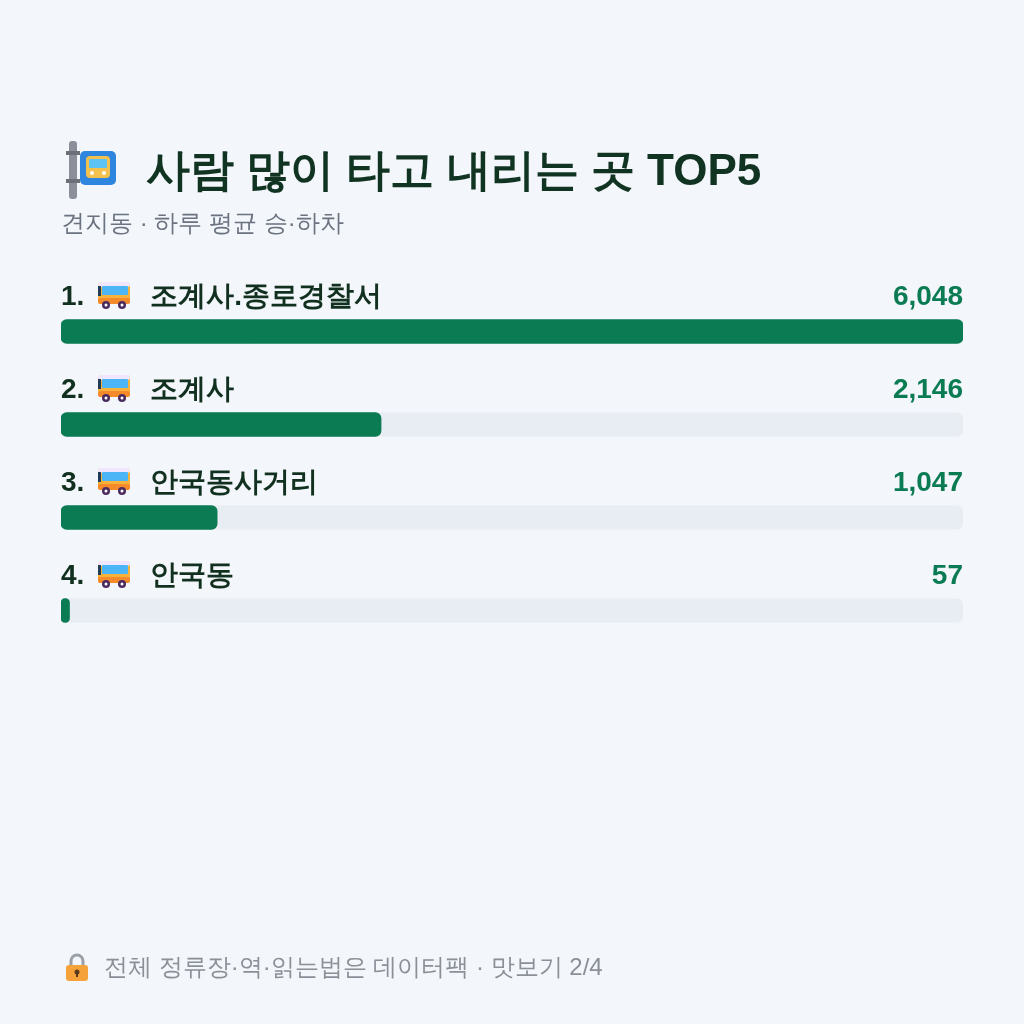 The height and width of the screenshot is (1024, 1024). Describe the element at coordinates (148, 574) in the screenshot. I see `category-label: 4. 안국동` at that location.